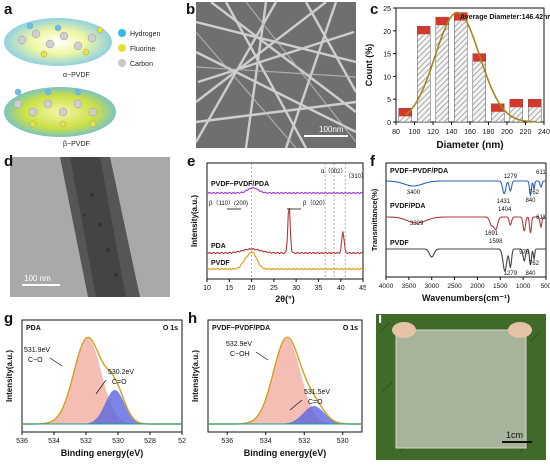 This screenshot has height=468, width=550. What do you see at coordinates (431, 286) in the screenshot?
I see `x-tick-label: 3000` at bounding box center [431, 286].